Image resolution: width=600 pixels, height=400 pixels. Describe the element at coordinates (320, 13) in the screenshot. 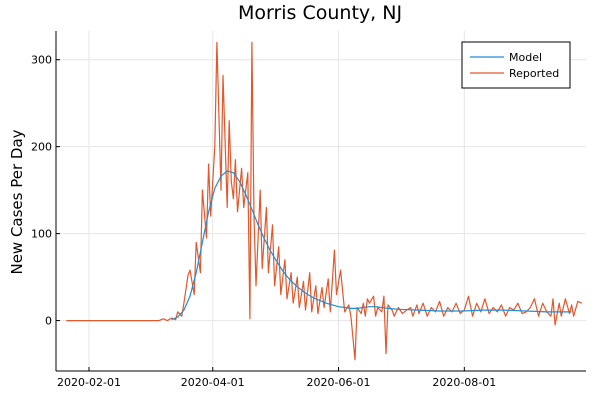

I see `chart-title: Morris County, NJ` at that location.